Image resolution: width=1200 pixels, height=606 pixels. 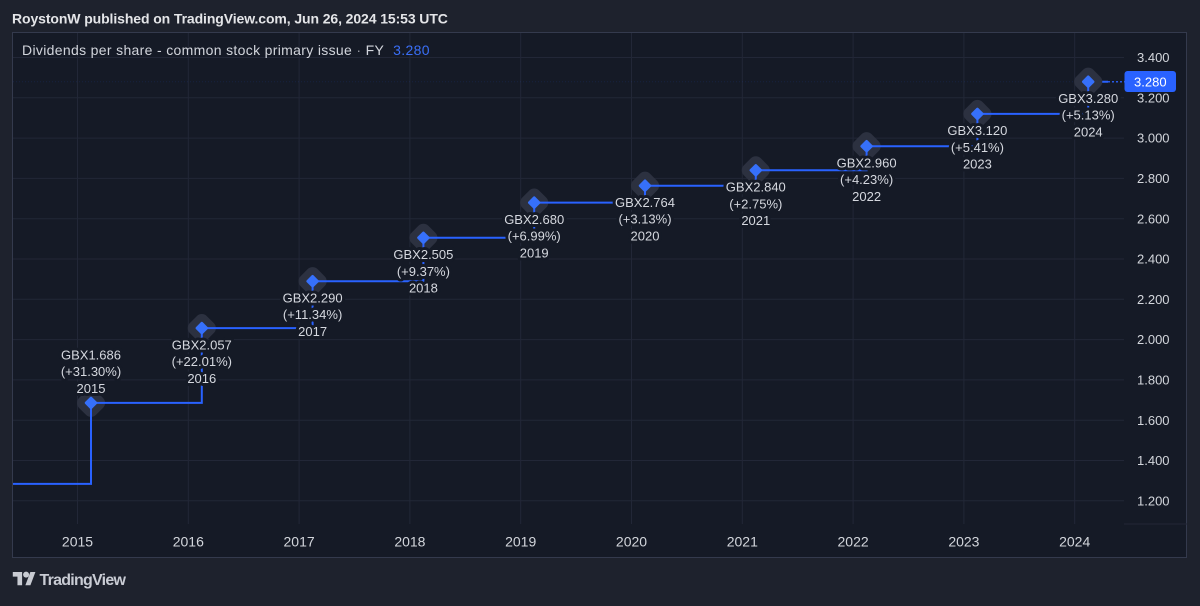 I want to click on svg-text: 2.000, so click(x=1153, y=339).